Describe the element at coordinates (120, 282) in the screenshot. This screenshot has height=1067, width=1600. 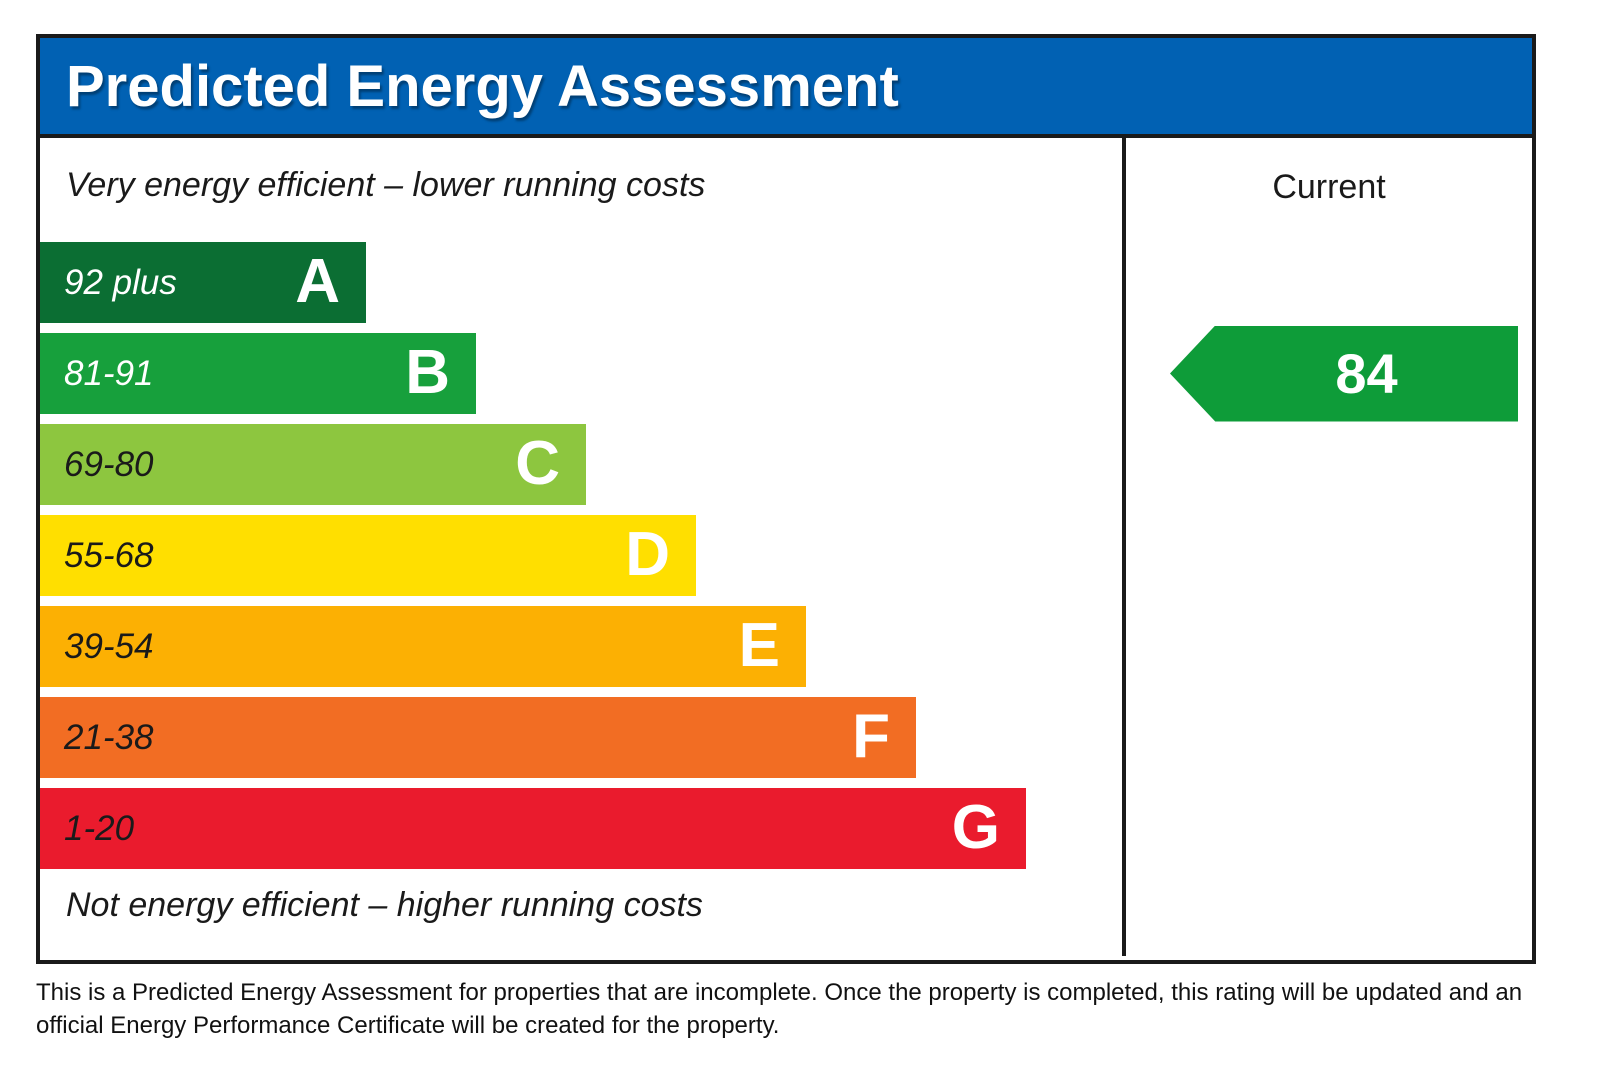
I see `band-range-label: 92 plus` at that location.